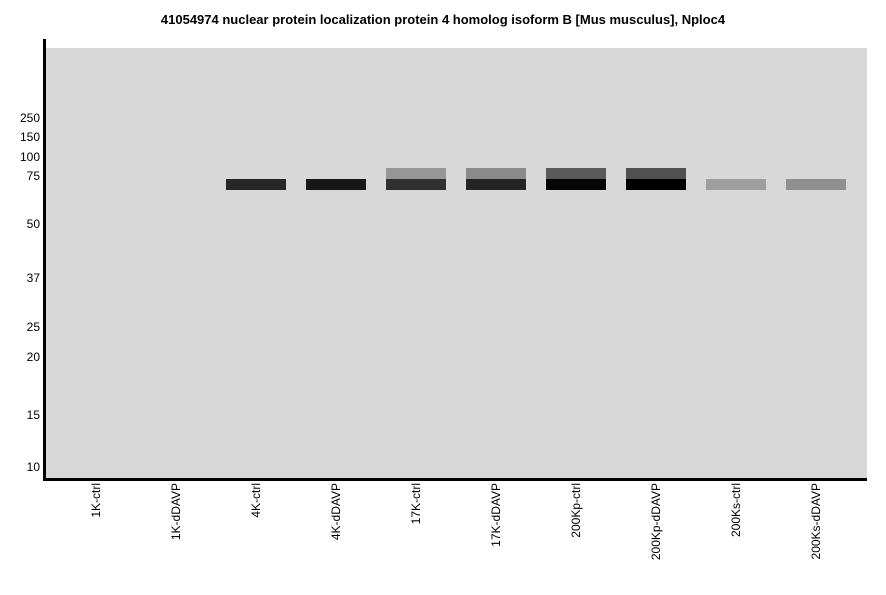  What do you see at coordinates (29, 137) in the screenshot?
I see `mw-marker-label: 150` at bounding box center [29, 137].